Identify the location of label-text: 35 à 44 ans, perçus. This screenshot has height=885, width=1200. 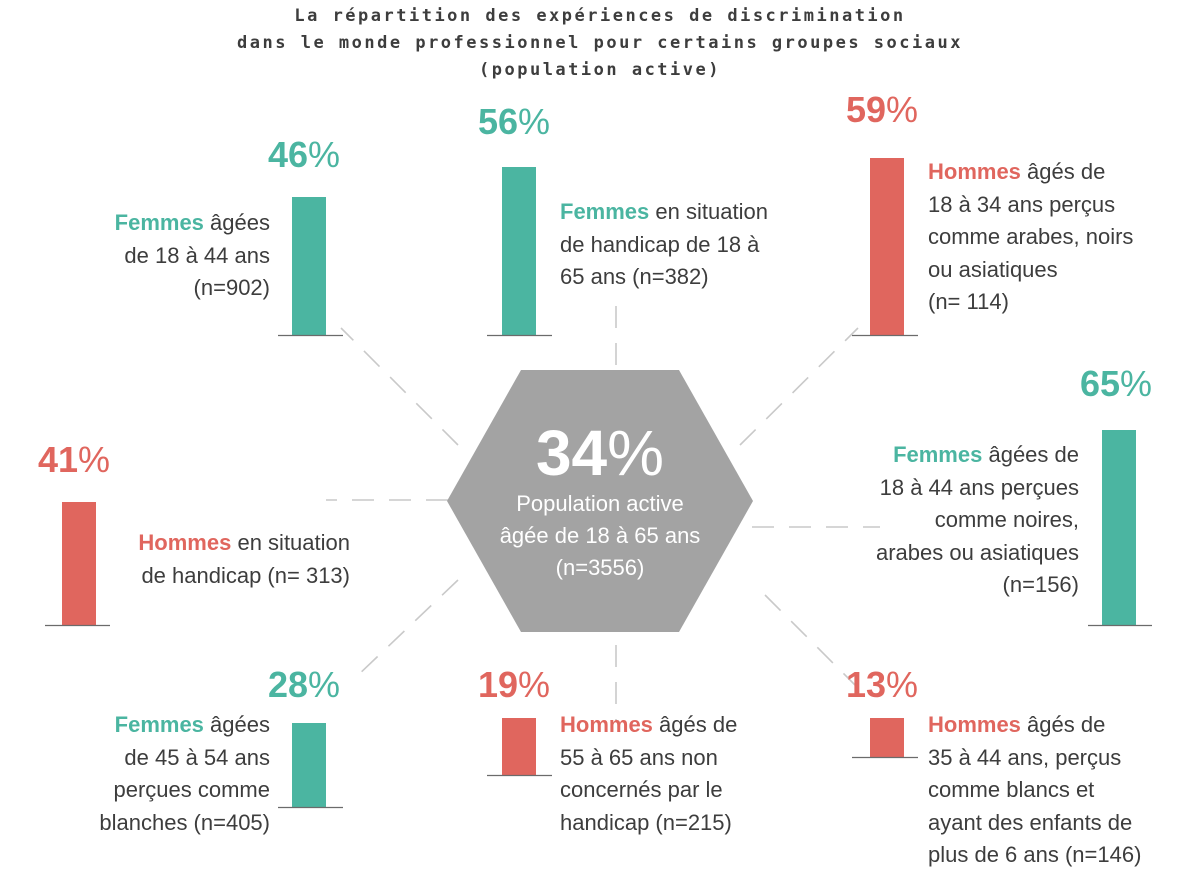
(1025, 757).